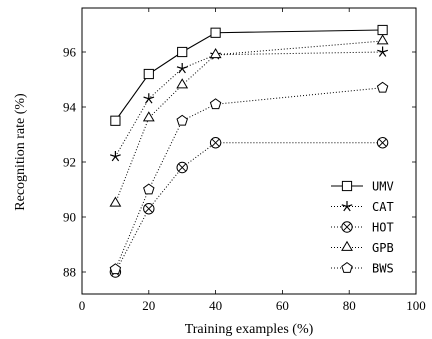 This screenshot has width=432, height=339. Describe the element at coordinates (383, 228) in the screenshot. I see `legend-label: HOT` at that location.